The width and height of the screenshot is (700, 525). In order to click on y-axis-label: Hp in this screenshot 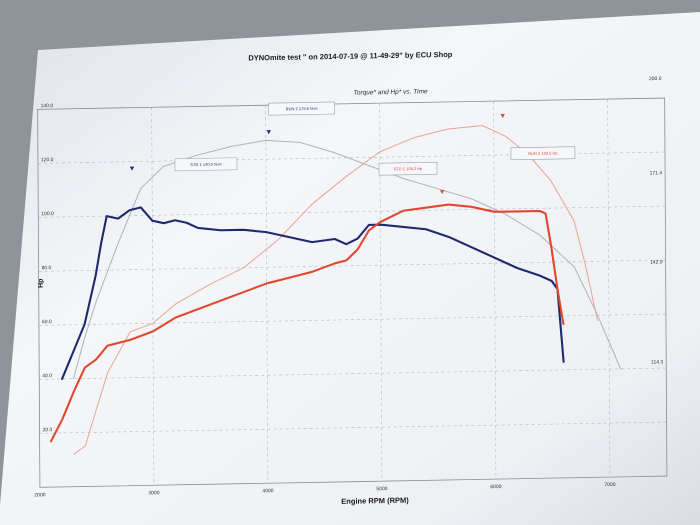, I will do `click(41, 283)`.